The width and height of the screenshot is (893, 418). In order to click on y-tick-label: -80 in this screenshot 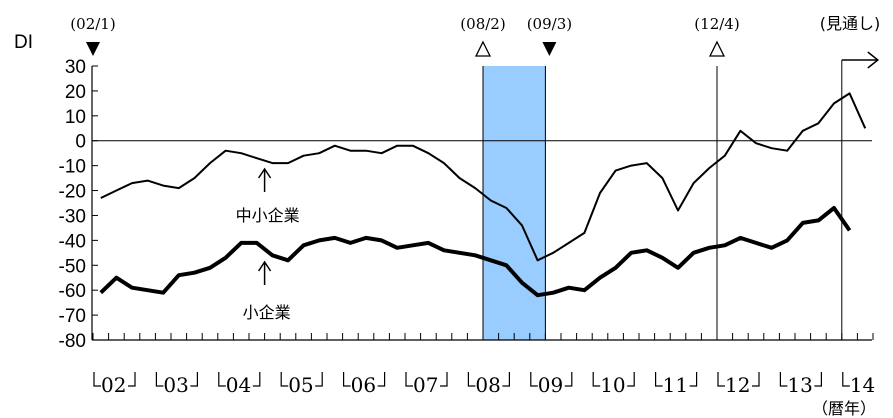, I will do `click(72, 341)`.